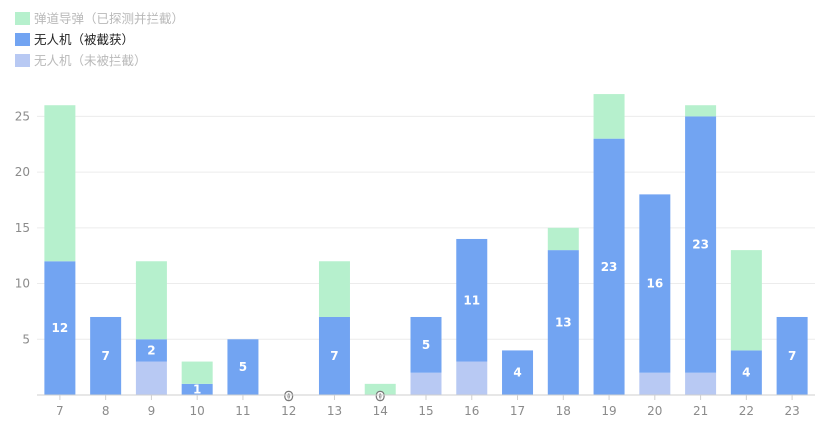 The image size is (830, 434). I want to click on data-label: 16, so click(654, 284).